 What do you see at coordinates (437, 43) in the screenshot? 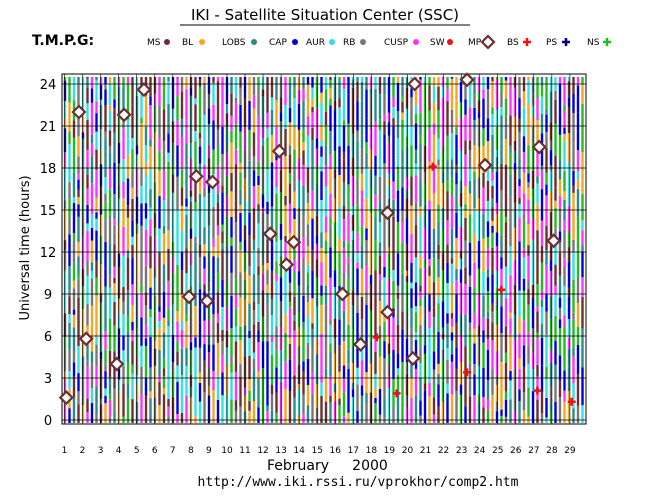
I see `legend-label-sw: SW` at bounding box center [437, 43].